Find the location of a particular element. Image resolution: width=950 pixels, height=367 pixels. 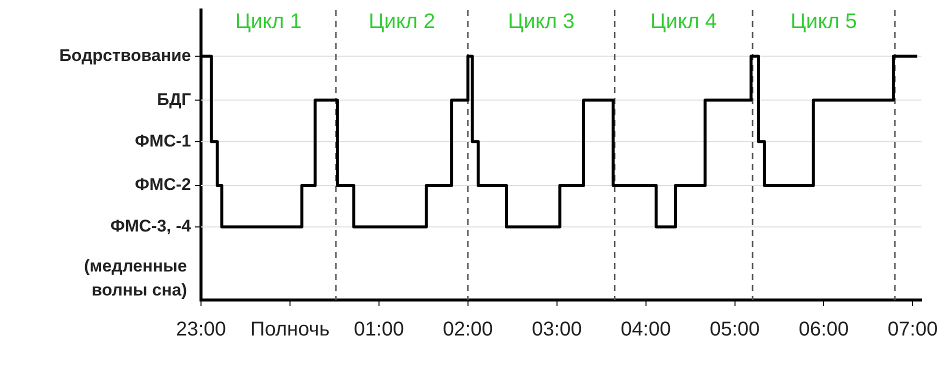

text: ФМС-3, -4 is located at coordinates (151, 226).